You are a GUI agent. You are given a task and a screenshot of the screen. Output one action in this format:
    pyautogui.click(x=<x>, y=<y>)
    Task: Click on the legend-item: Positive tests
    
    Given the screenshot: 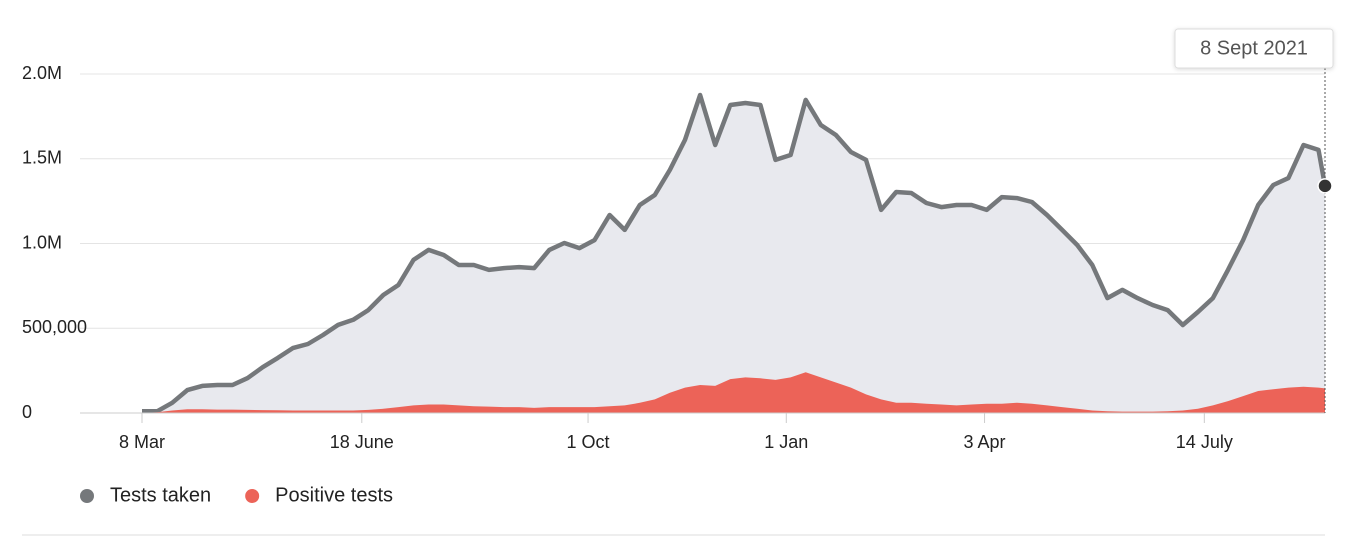 What is the action you would take?
    pyautogui.click(x=319, y=495)
    